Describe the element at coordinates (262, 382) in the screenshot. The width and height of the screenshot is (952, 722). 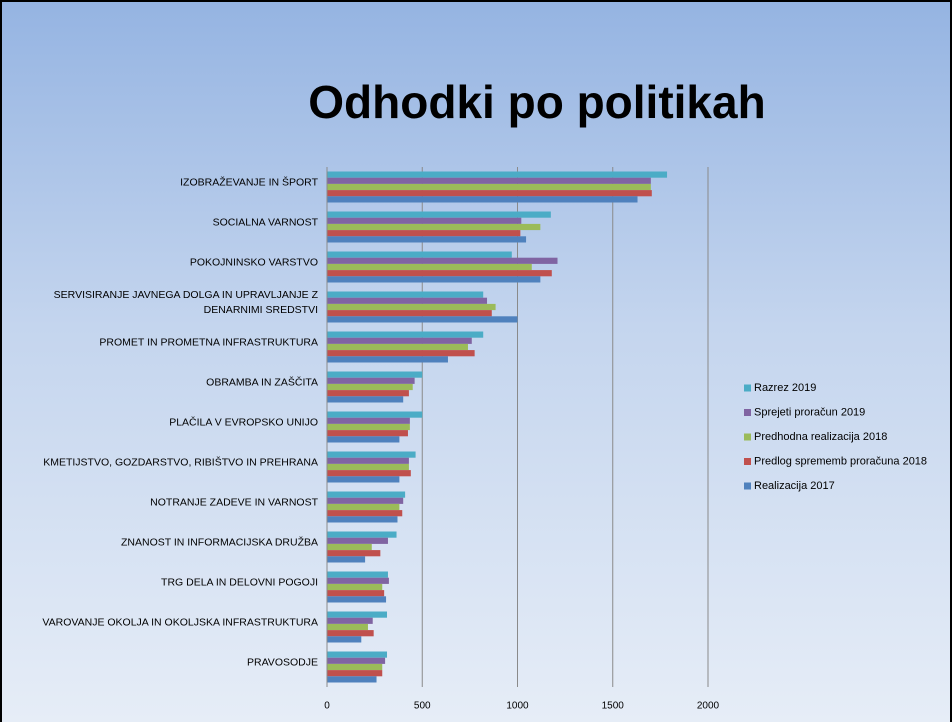
I see `y-tick-label: OBRAMBA IN ZAŠČITA` at that location.